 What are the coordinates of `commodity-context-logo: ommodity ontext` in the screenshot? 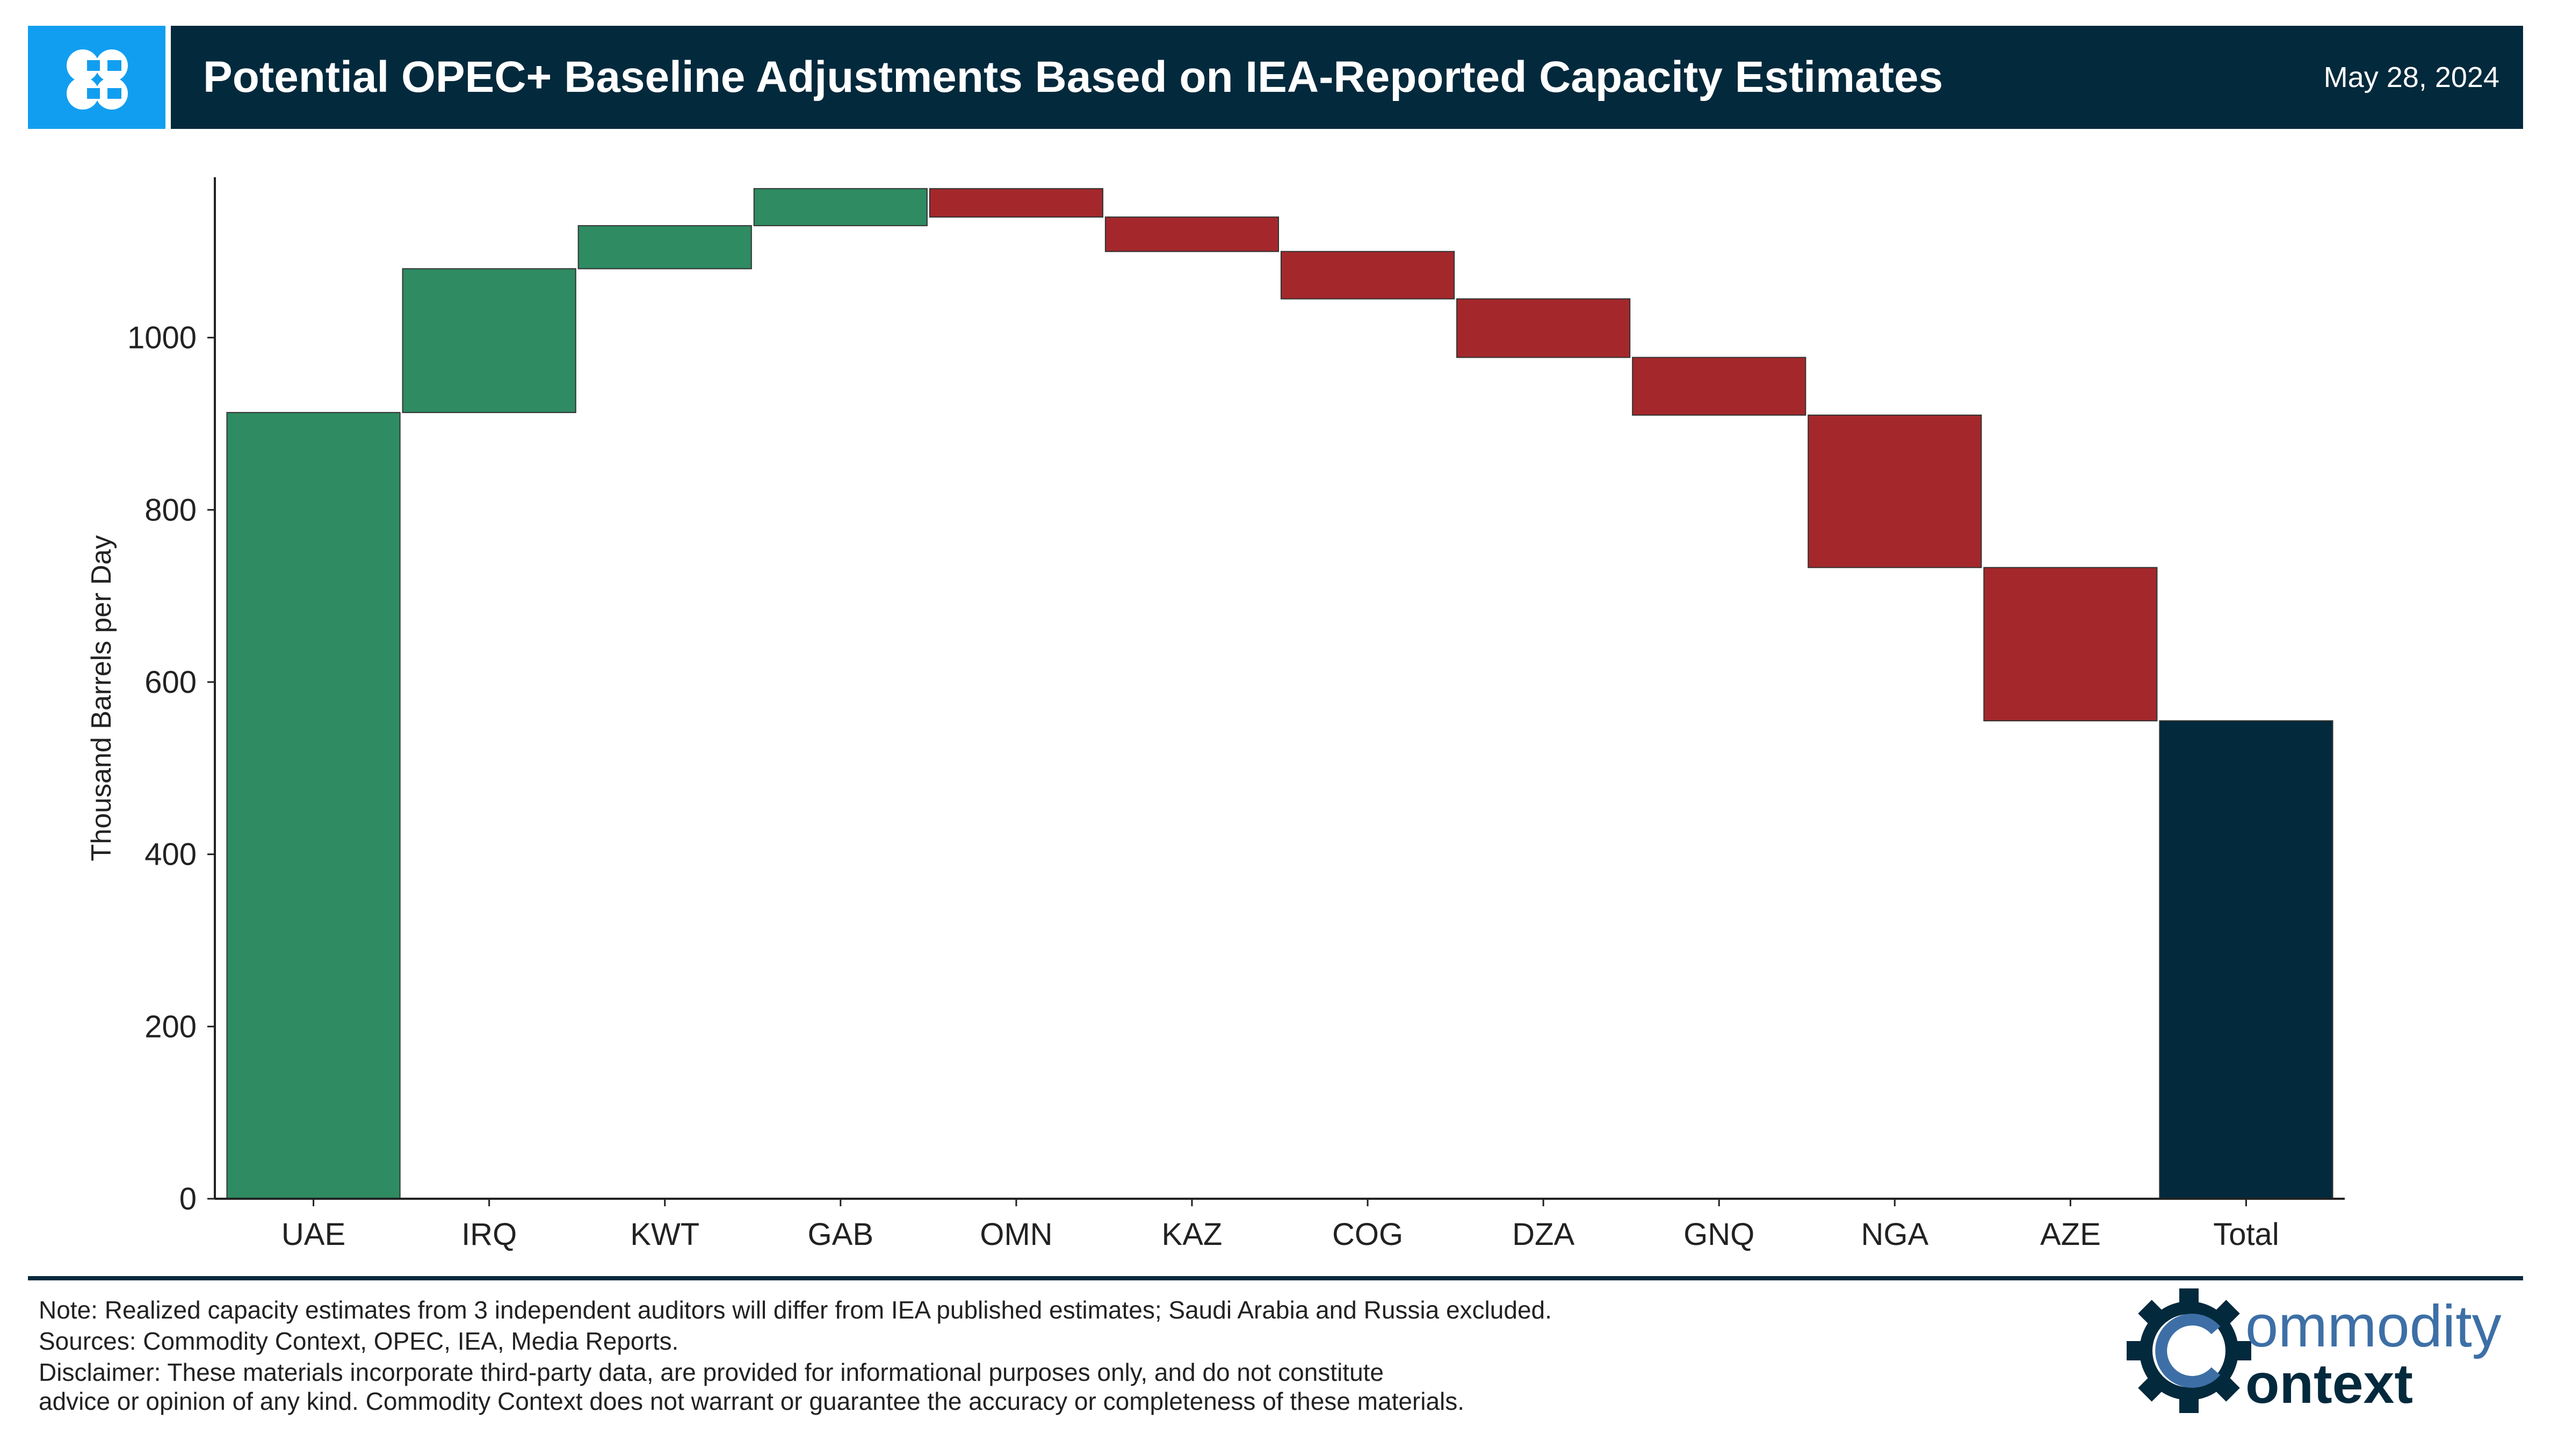 It's located at (2317, 1350).